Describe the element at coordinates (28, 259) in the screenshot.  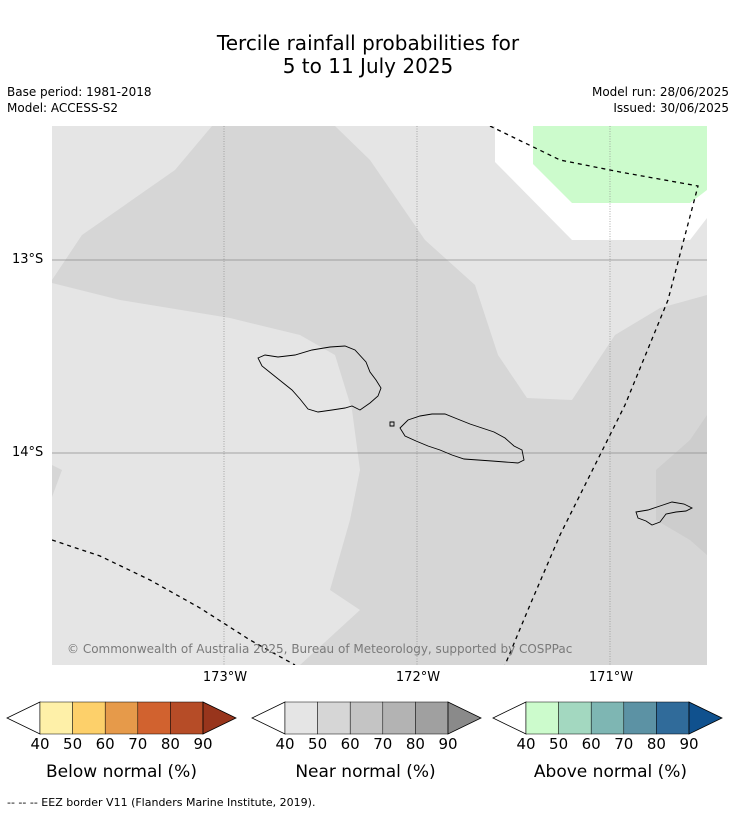
I see `lat-label-13s: 13°S` at that location.